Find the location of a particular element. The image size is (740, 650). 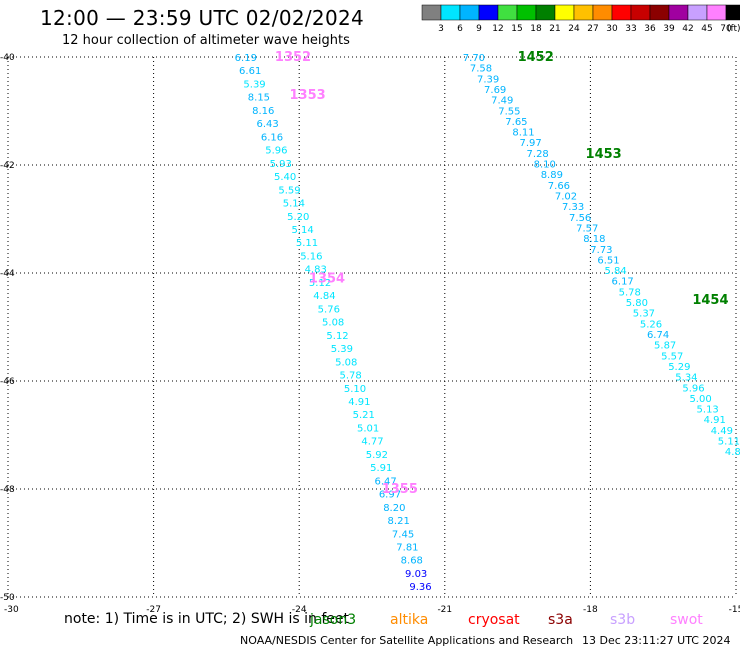

wave-height-point: 8.11 is located at coordinates (523, 133).